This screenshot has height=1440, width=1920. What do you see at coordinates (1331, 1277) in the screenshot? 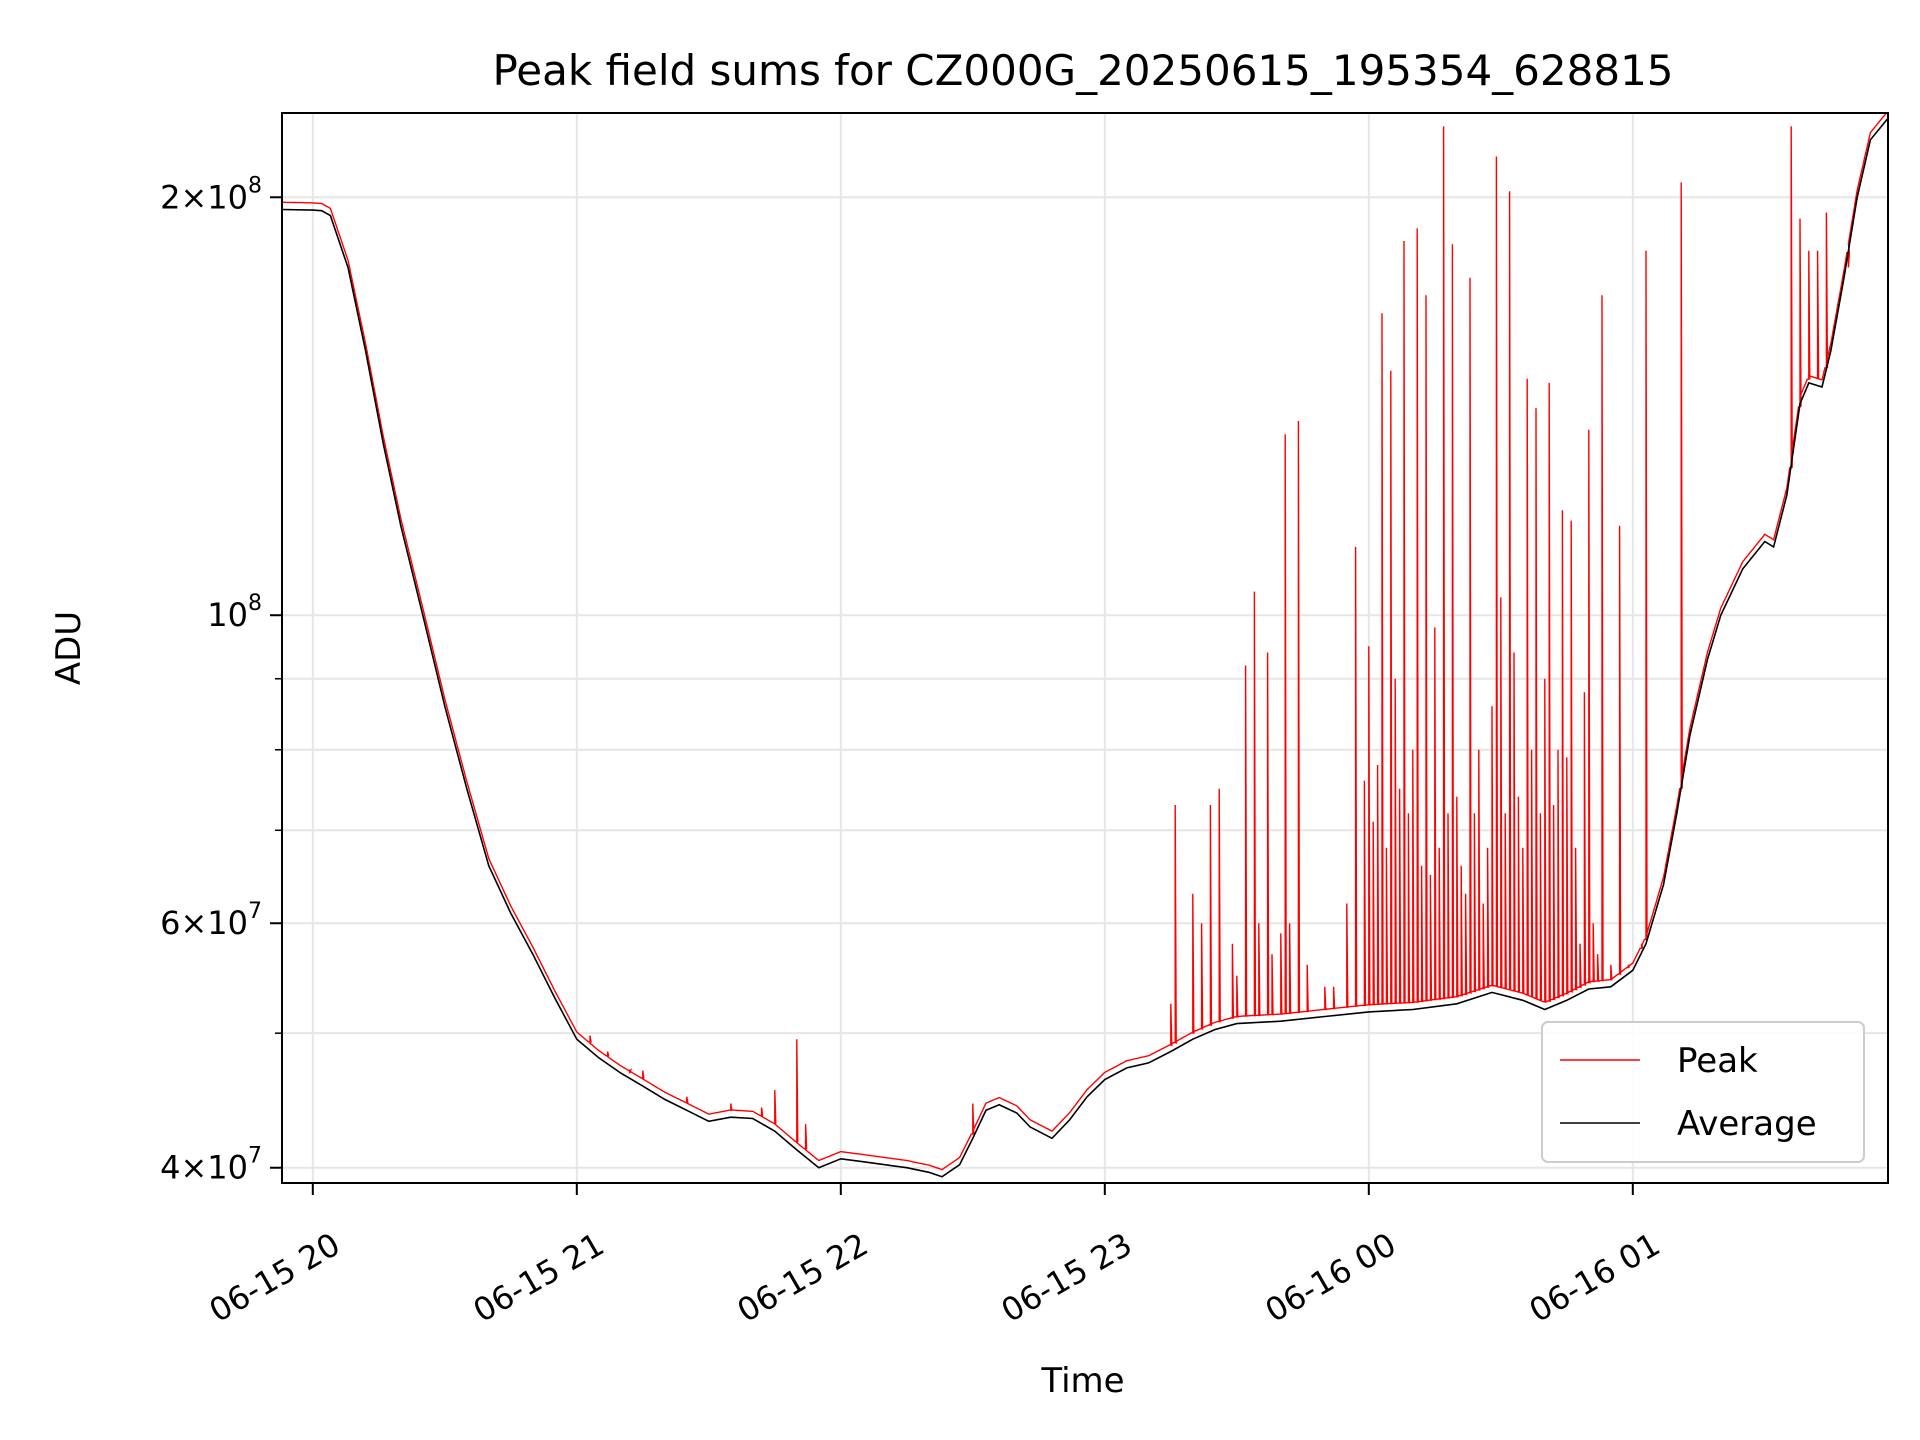
I see `x-tick-label: 06-16 00` at bounding box center [1331, 1277].